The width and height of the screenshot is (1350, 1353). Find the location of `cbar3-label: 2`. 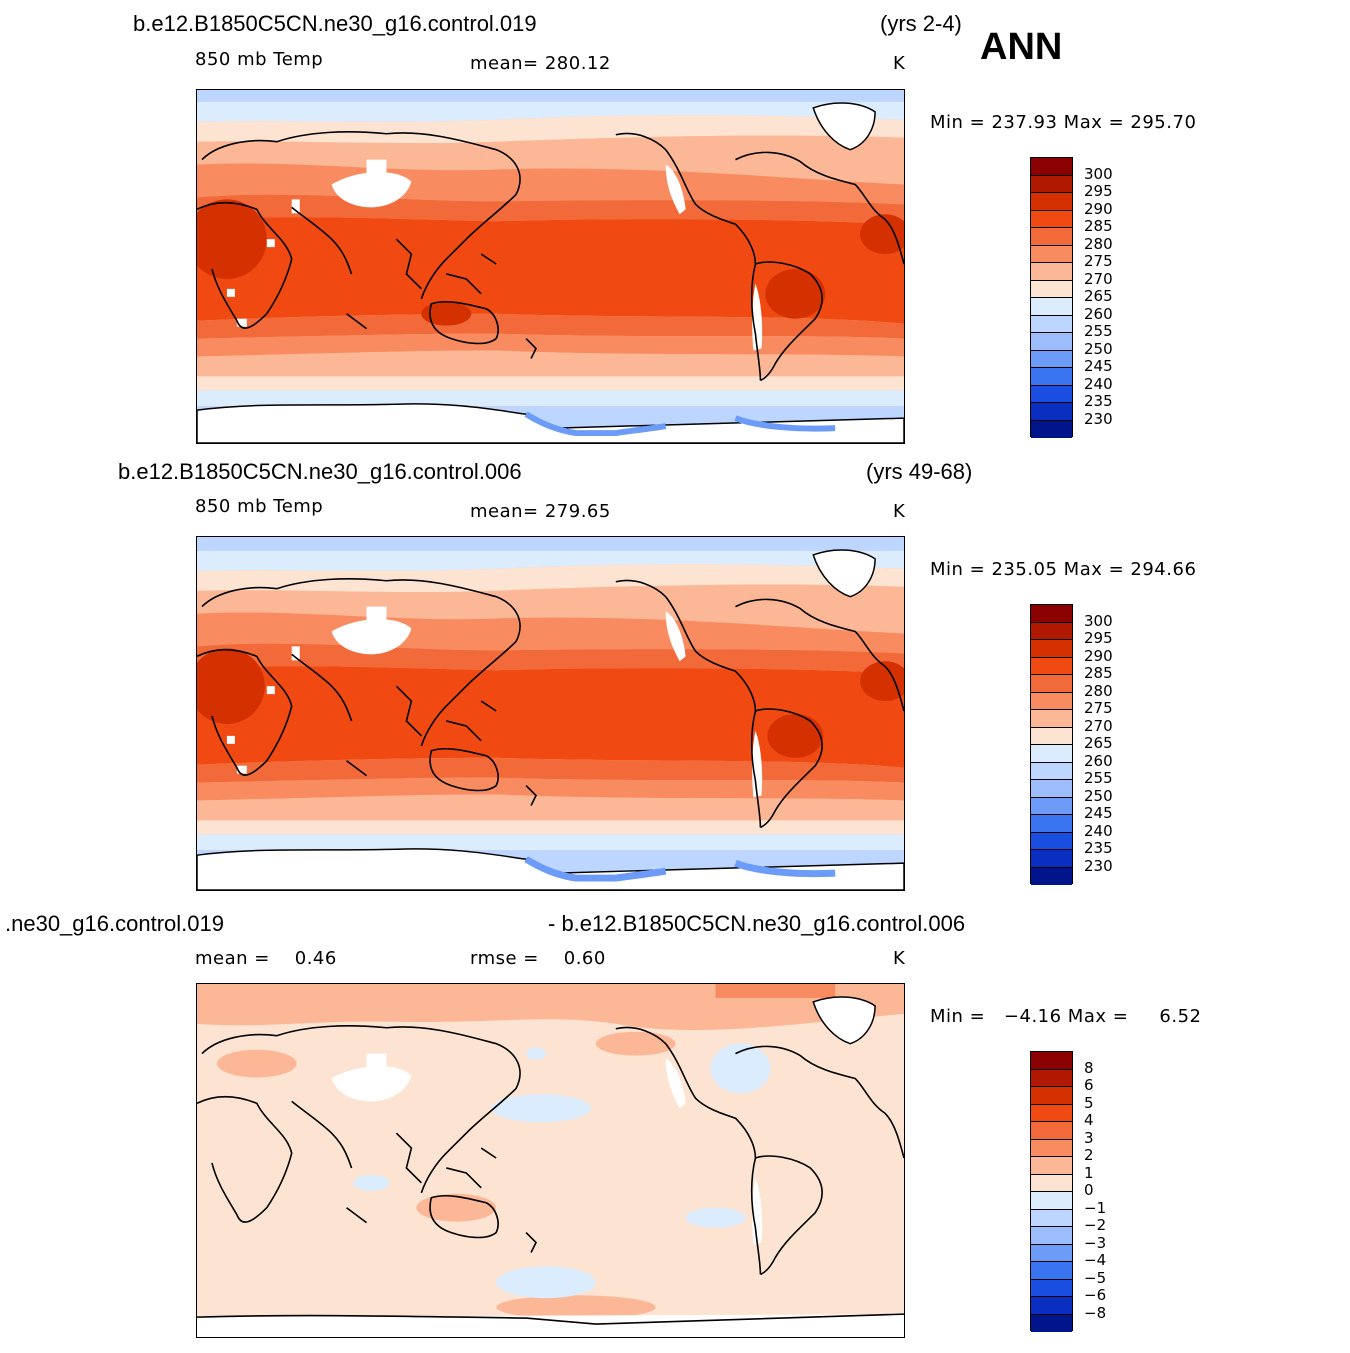

cbar3-label: 2 is located at coordinates (1089, 1155).